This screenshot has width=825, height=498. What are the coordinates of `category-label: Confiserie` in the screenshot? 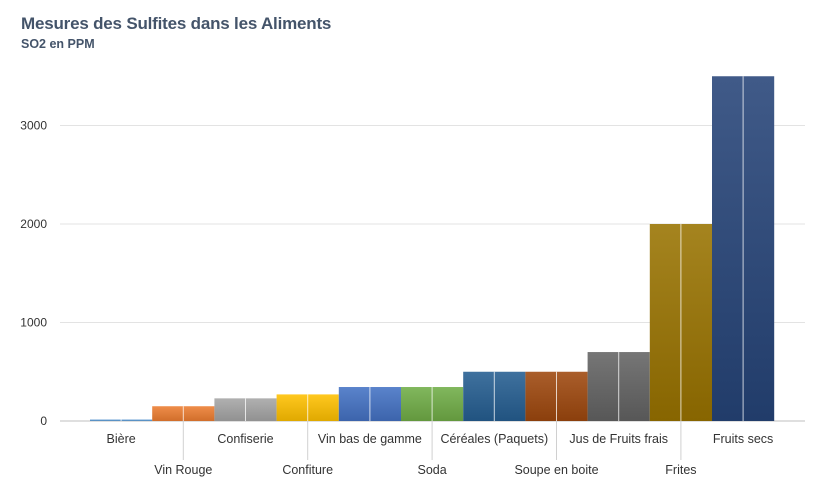 It's located at (245, 439).